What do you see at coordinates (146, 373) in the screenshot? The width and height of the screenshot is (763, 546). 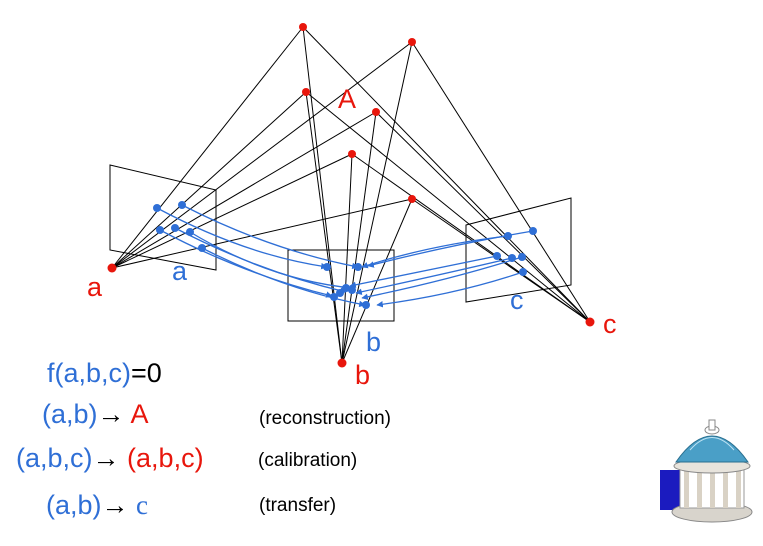 I see `constraint-equals-zero: =0` at bounding box center [146, 373].